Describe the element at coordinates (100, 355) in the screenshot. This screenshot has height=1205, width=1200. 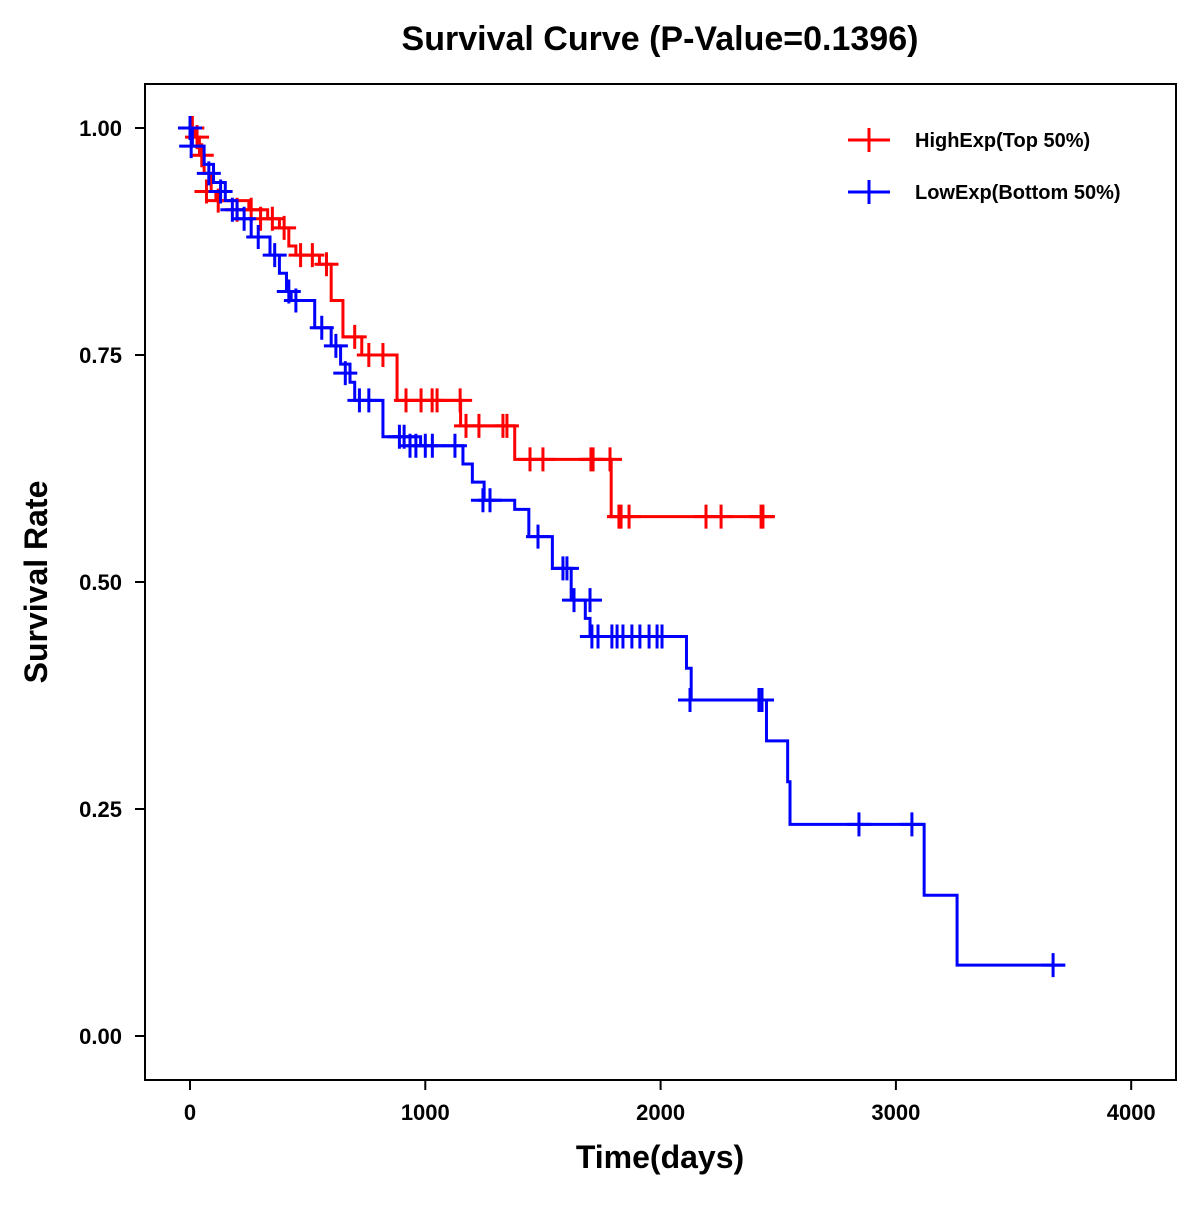
I see `y-tick-label: 0.75` at that location.